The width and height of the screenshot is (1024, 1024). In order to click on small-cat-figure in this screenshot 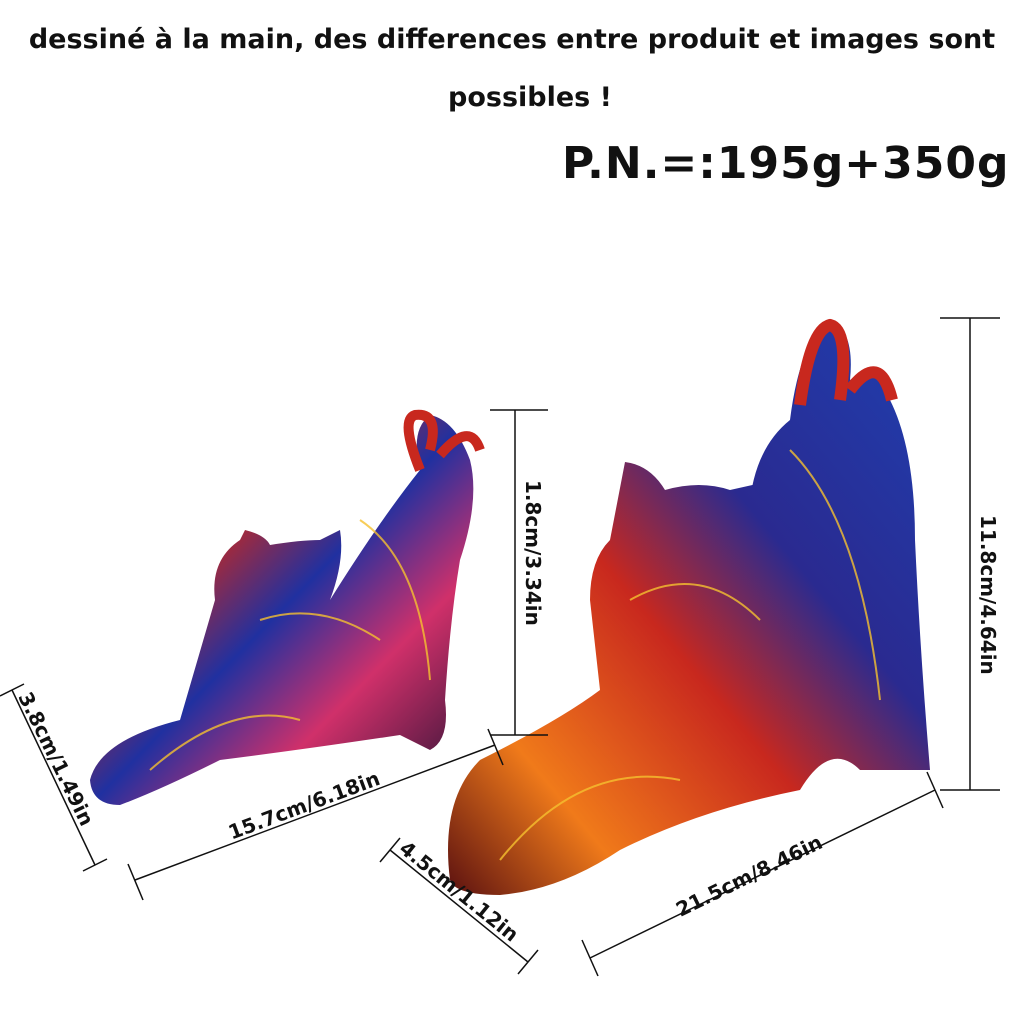, I will do `click(287, 607)`.